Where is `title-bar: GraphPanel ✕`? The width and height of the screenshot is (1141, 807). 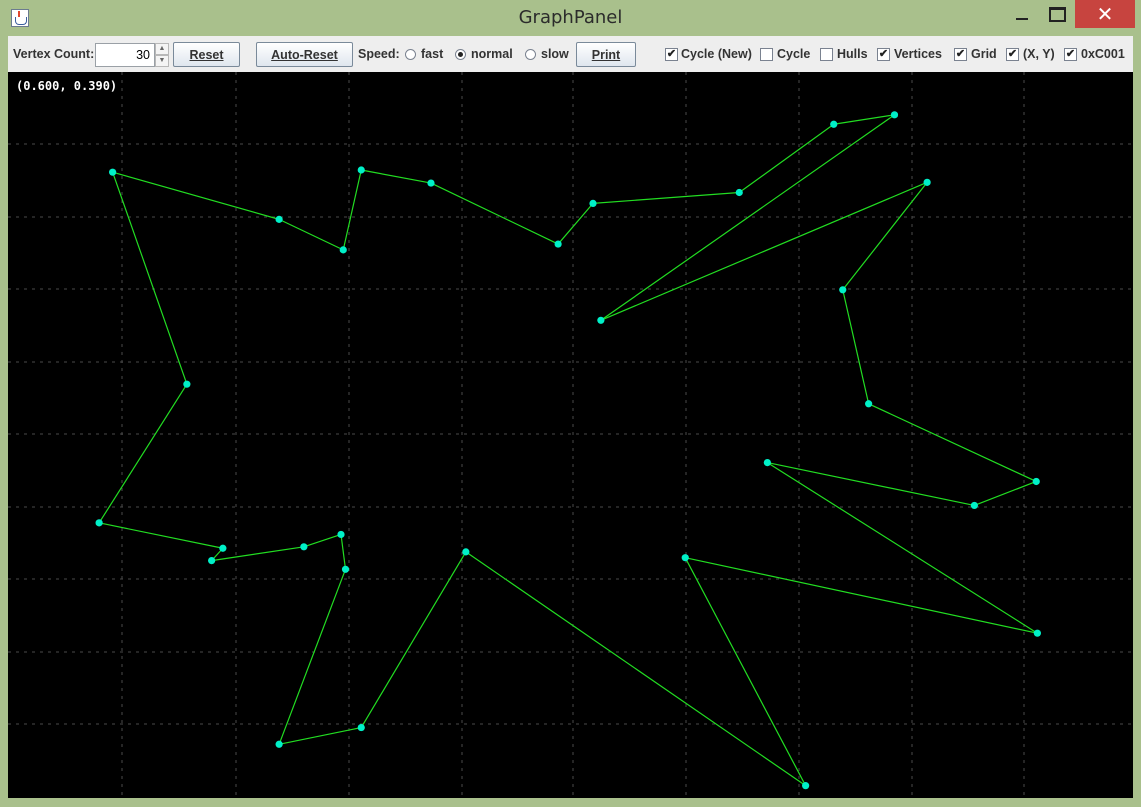
title-bar: GraphPanel ✕ is located at coordinates (570, 18).